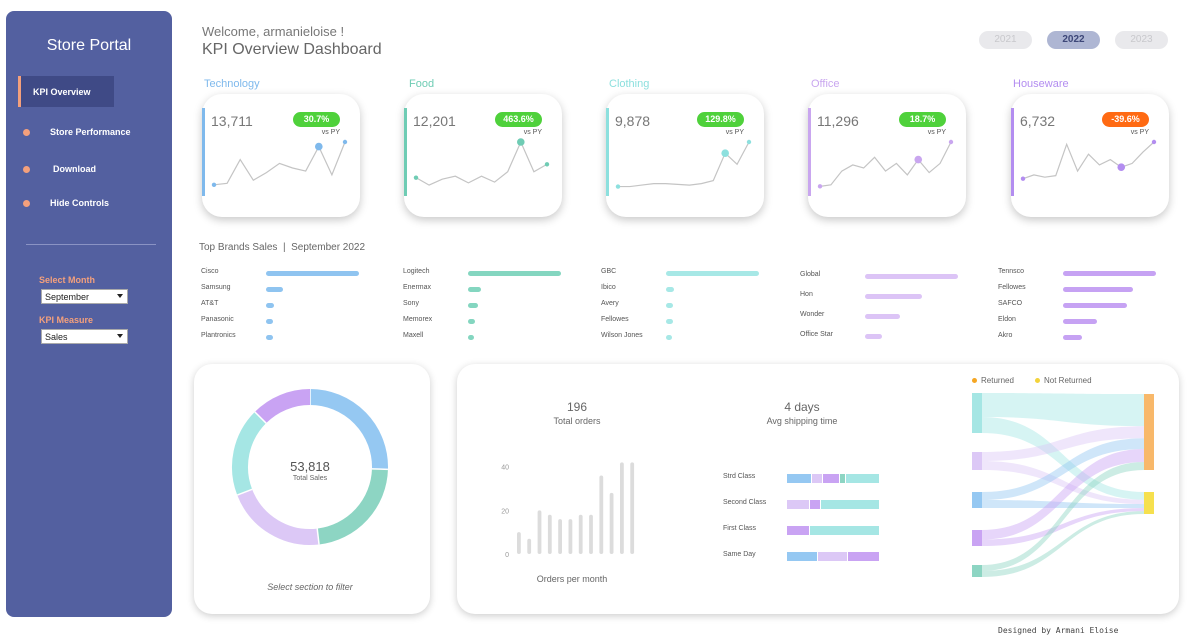  What do you see at coordinates (84, 296) in the screenshot?
I see `month-select: September` at bounding box center [84, 296].